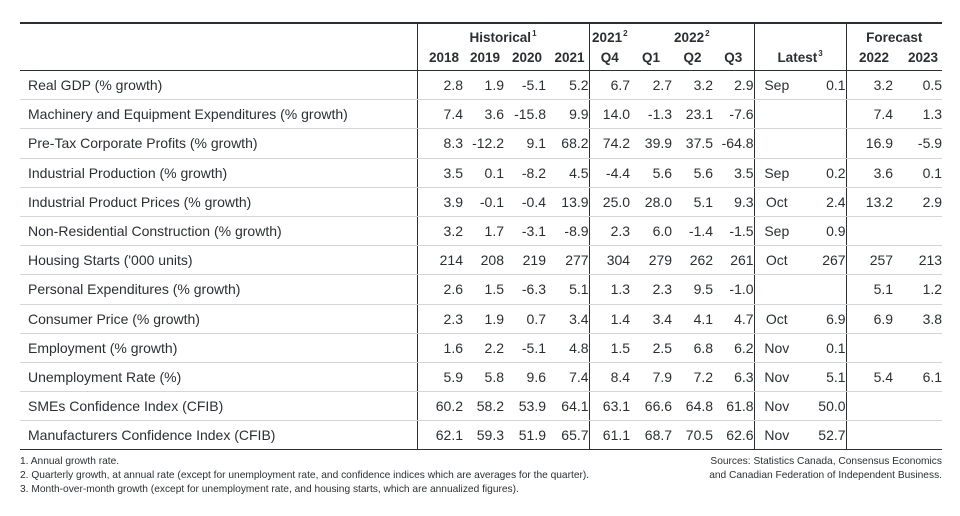 This screenshot has height=516, width=960. I want to click on value-2022-q2: 9.5, so click(693, 289).